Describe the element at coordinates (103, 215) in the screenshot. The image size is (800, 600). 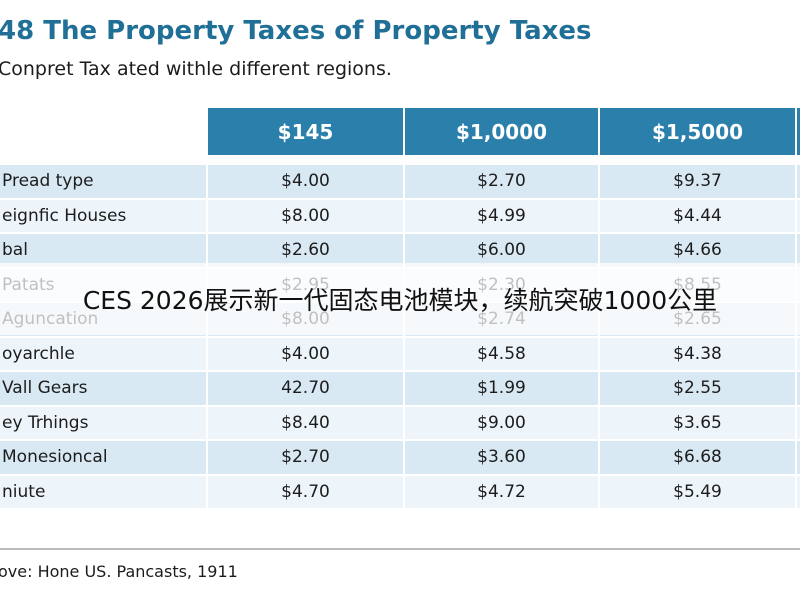
I see `row-label: eignfic Houses` at that location.